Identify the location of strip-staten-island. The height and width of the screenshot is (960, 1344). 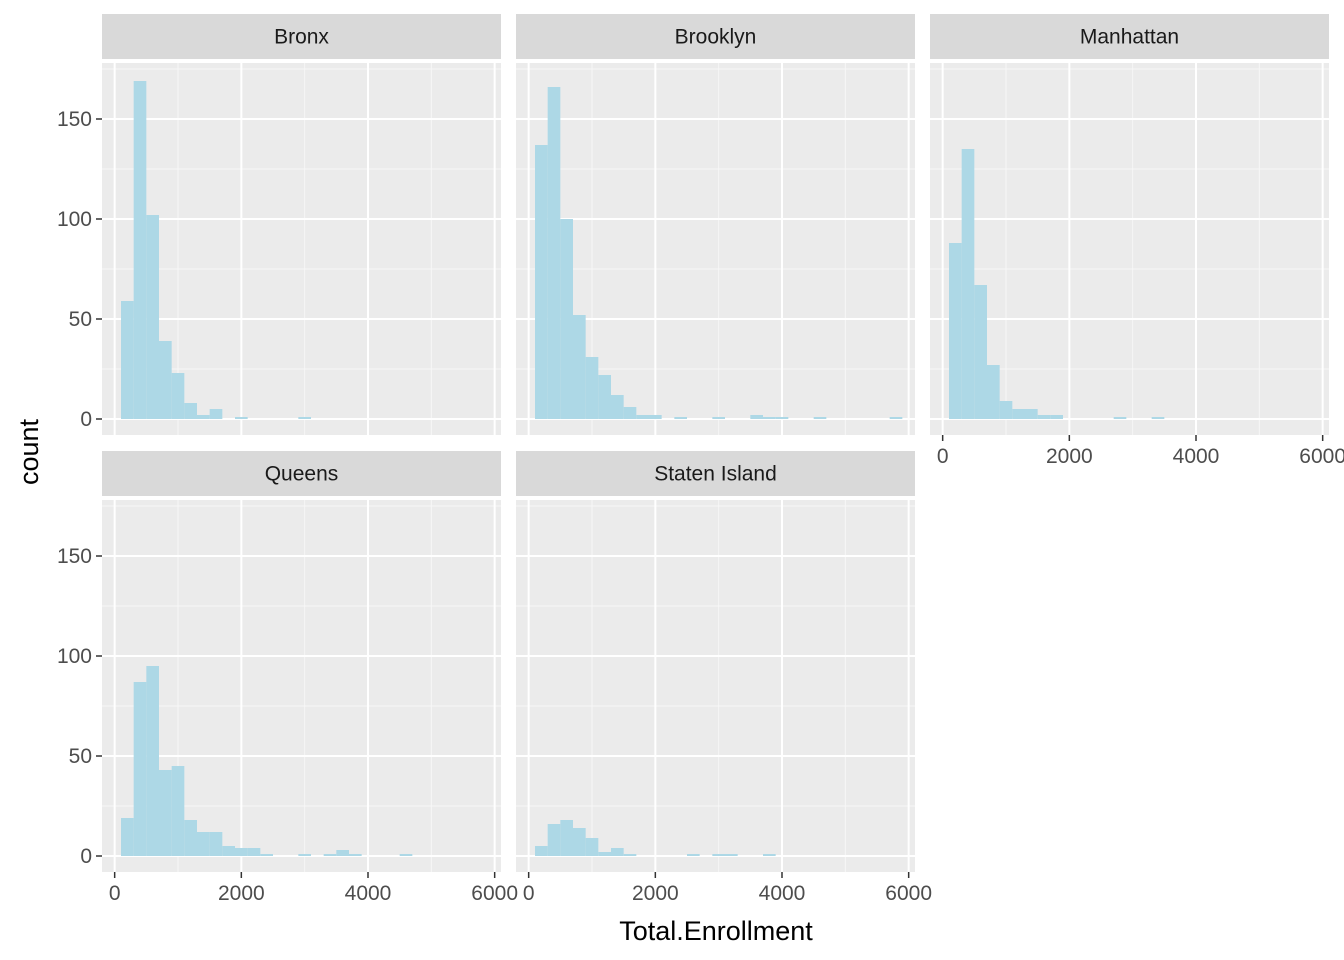
(715, 473).